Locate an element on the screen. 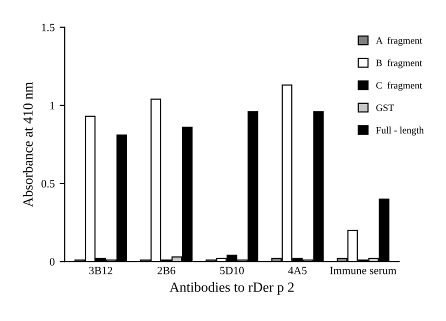  x-tick-label: 5D10 is located at coordinates (232, 270).